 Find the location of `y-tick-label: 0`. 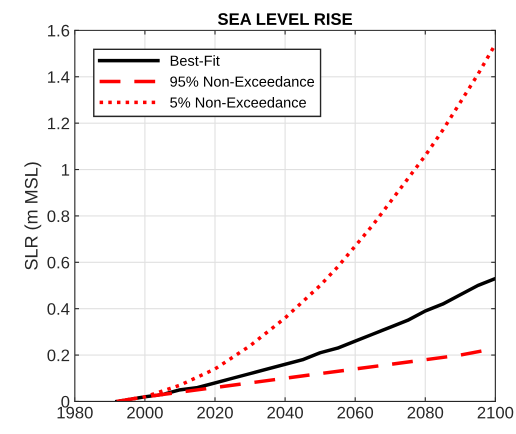

y-tick-label: 0 is located at coordinates (65, 402).